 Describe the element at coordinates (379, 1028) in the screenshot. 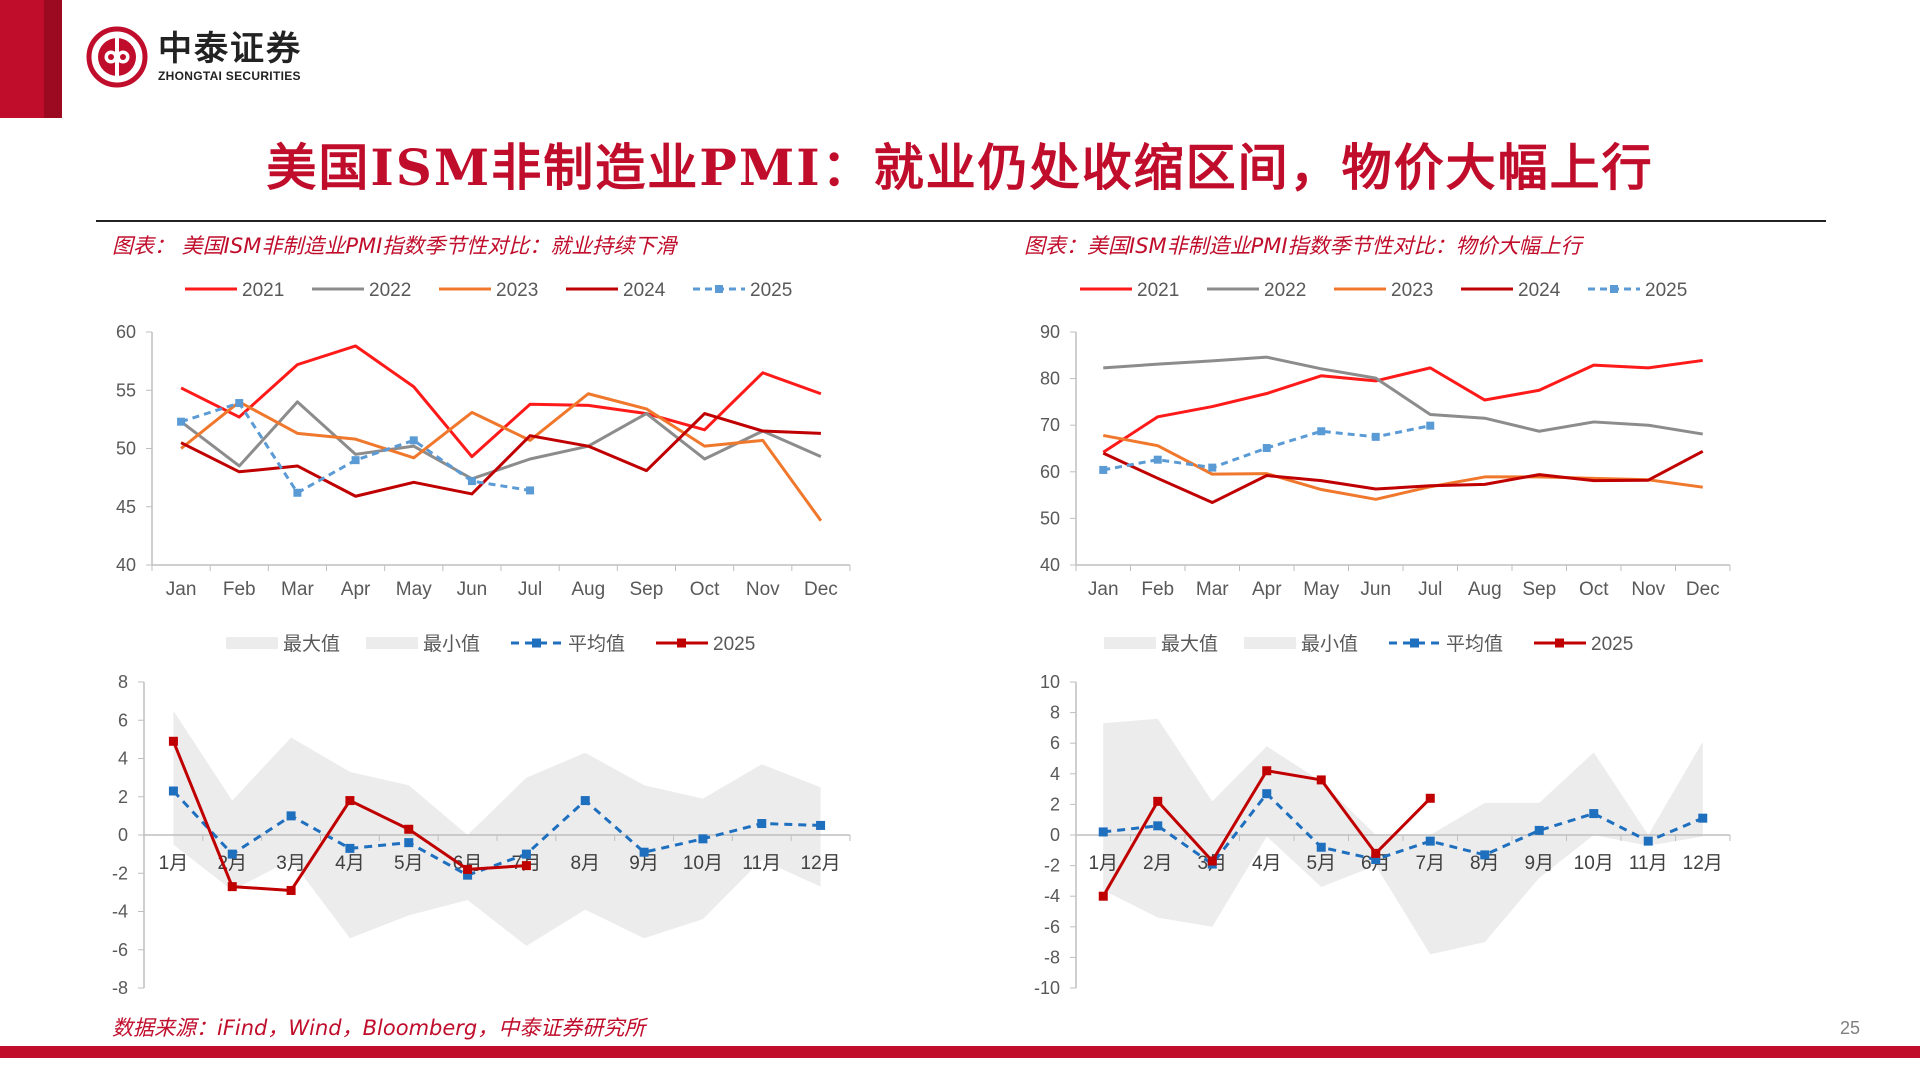

I see `data-source-note: 数据来源：iFind，Wind，Bloomberg，中泰证券研究所` at that location.